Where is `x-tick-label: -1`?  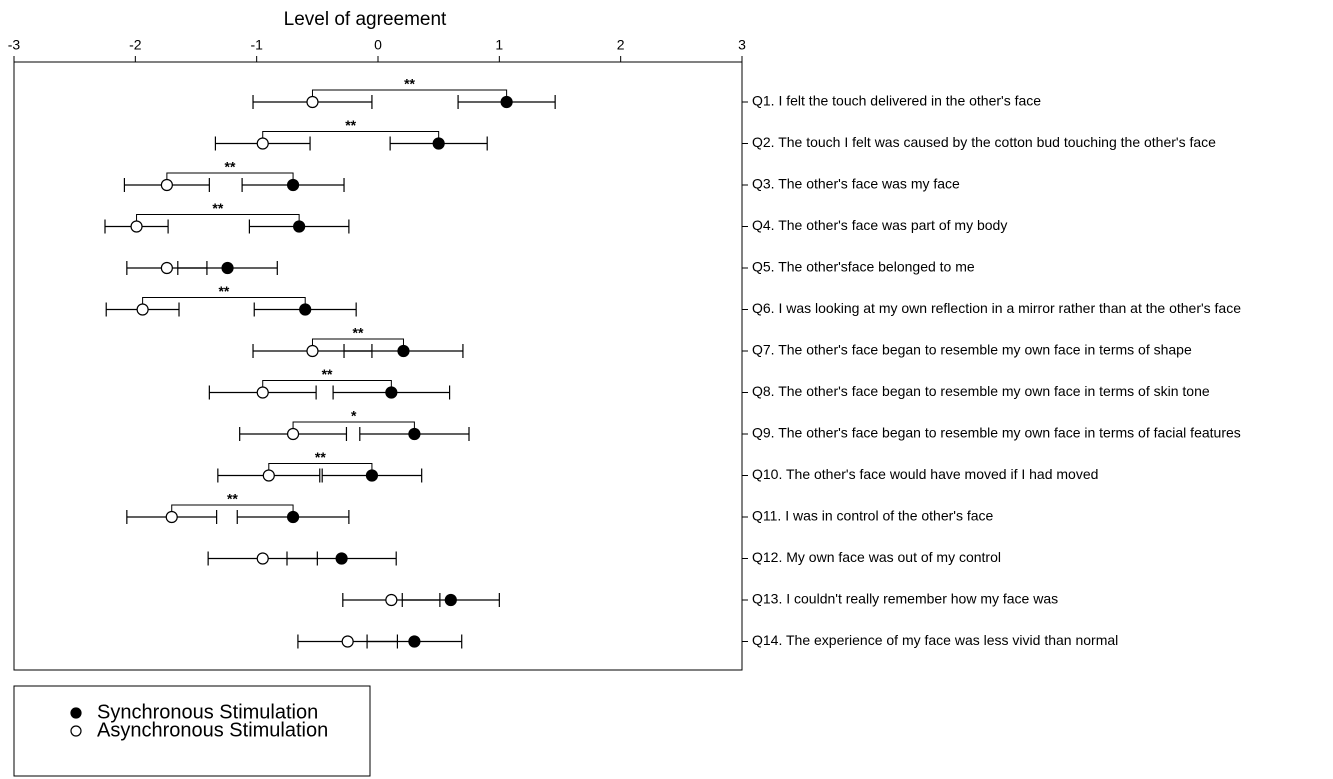 x-tick-label: -1 is located at coordinates (256, 45).